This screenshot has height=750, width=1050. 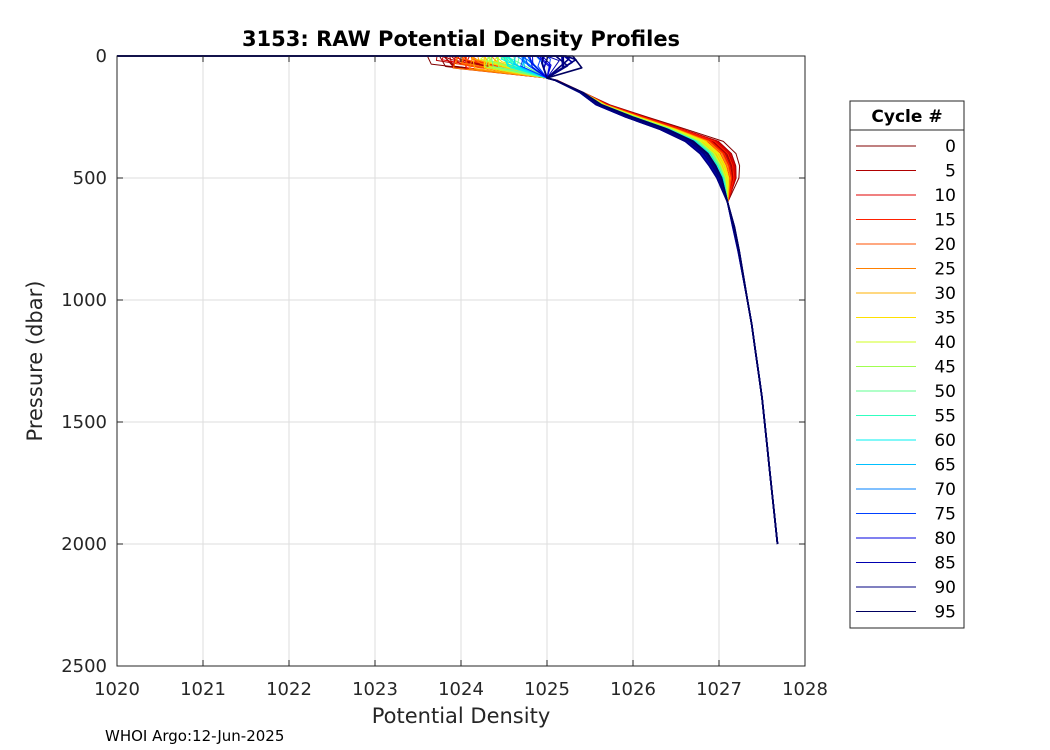 I want to click on x-tick-label: 1025, so click(x=547, y=689).